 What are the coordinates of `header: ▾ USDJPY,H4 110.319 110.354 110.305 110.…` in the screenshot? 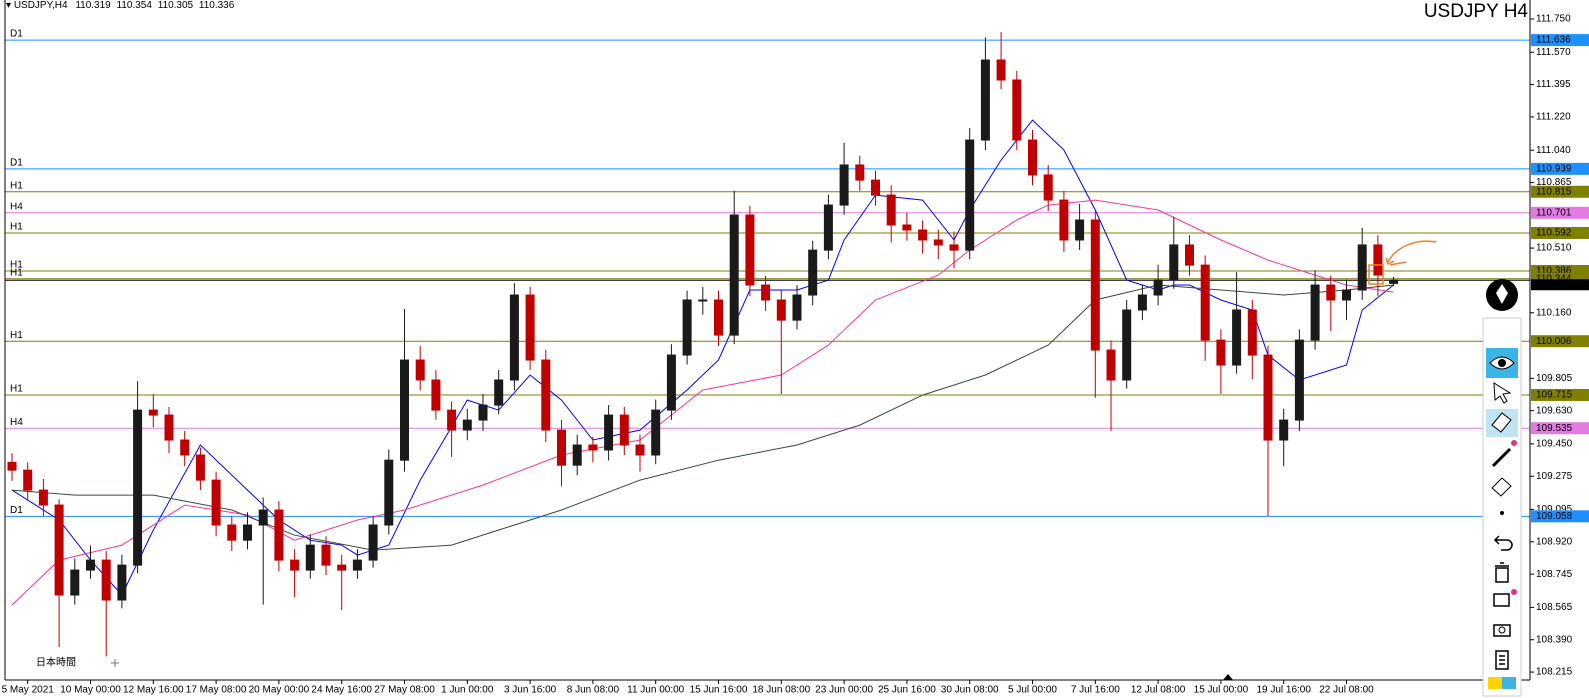 It's located at (120, 5).